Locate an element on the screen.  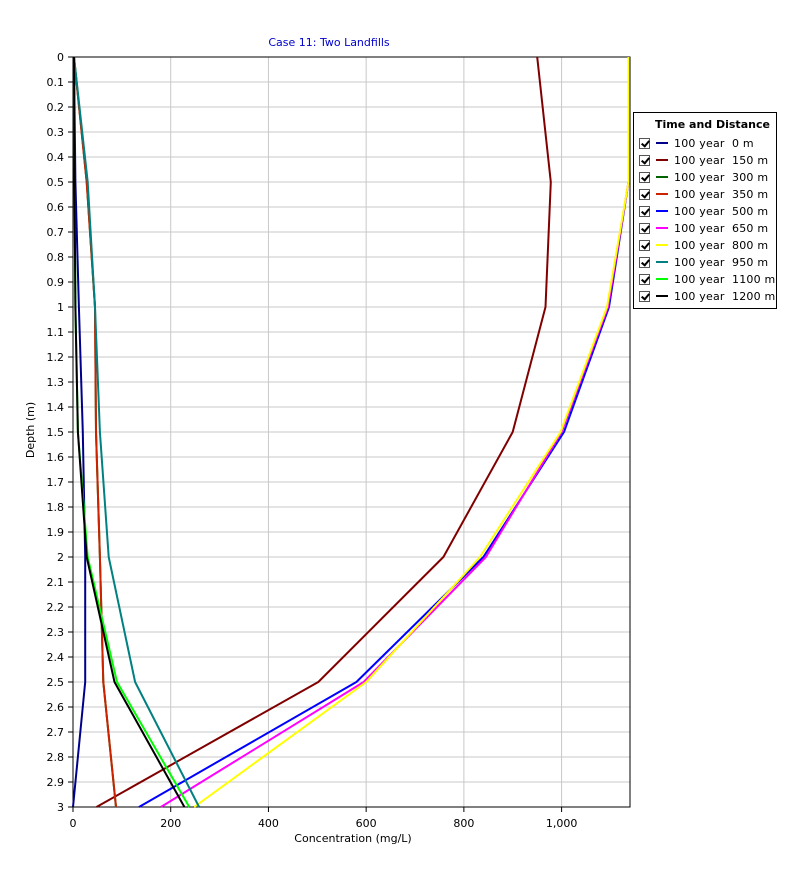
legend-item: 100 year 0 m is located at coordinates (696, 143).